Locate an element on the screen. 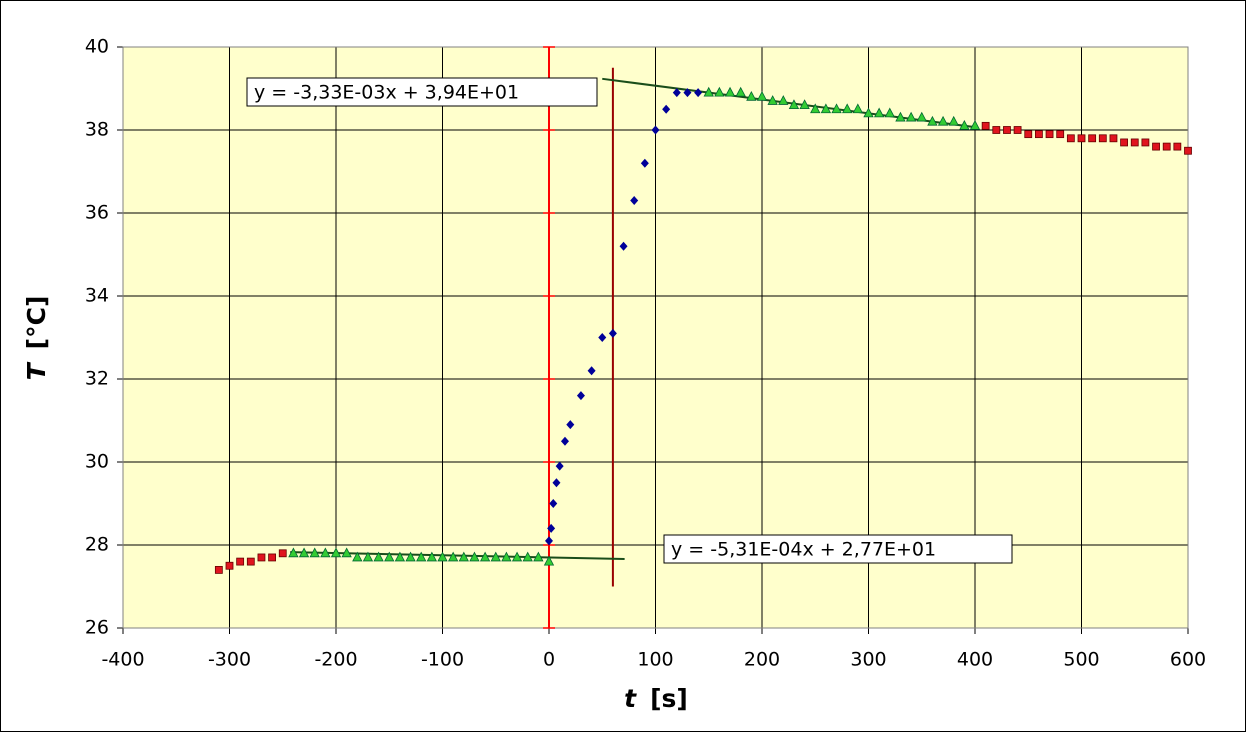 The height and width of the screenshot is (732, 1246). y-tick-label: 40 is located at coordinates (97, 47).